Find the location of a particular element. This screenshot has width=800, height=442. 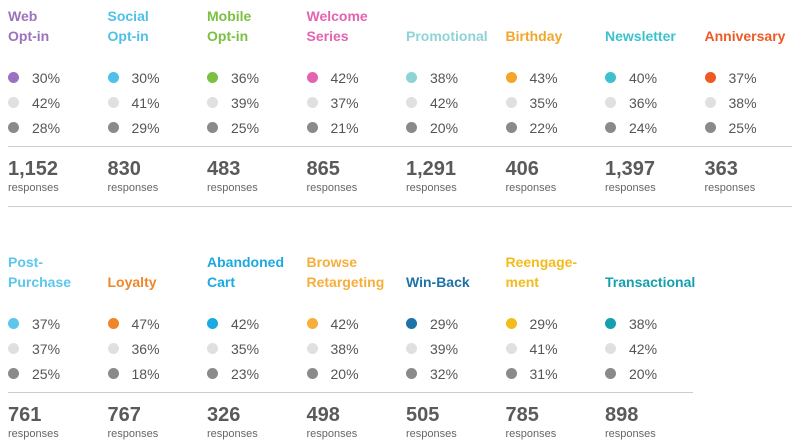

campaign-title: Mobile Opt-in is located at coordinates (229, 26).